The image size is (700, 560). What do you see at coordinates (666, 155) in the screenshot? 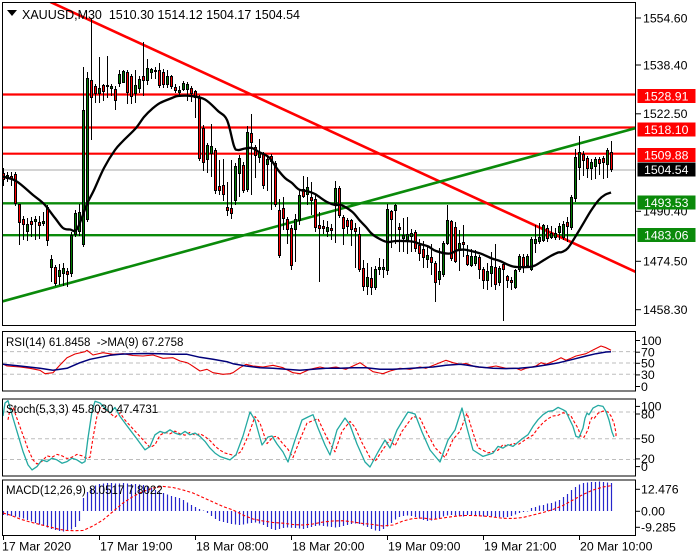
I see `svg-text: 1509.88` at bounding box center [666, 155].